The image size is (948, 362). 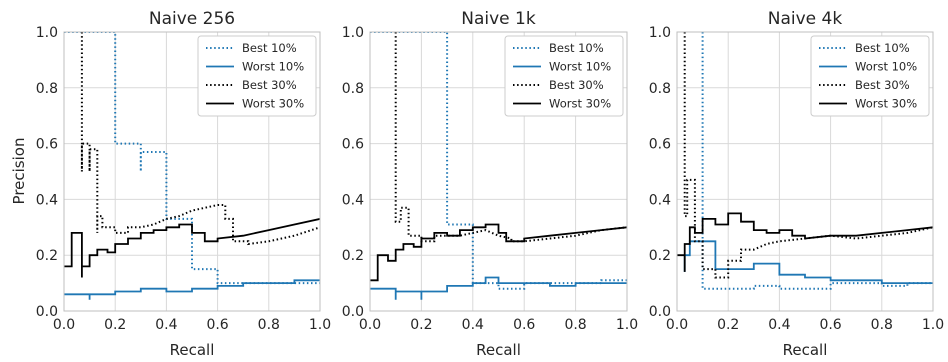 I want to click on chart-title: Naive 1k, so click(x=498, y=19).